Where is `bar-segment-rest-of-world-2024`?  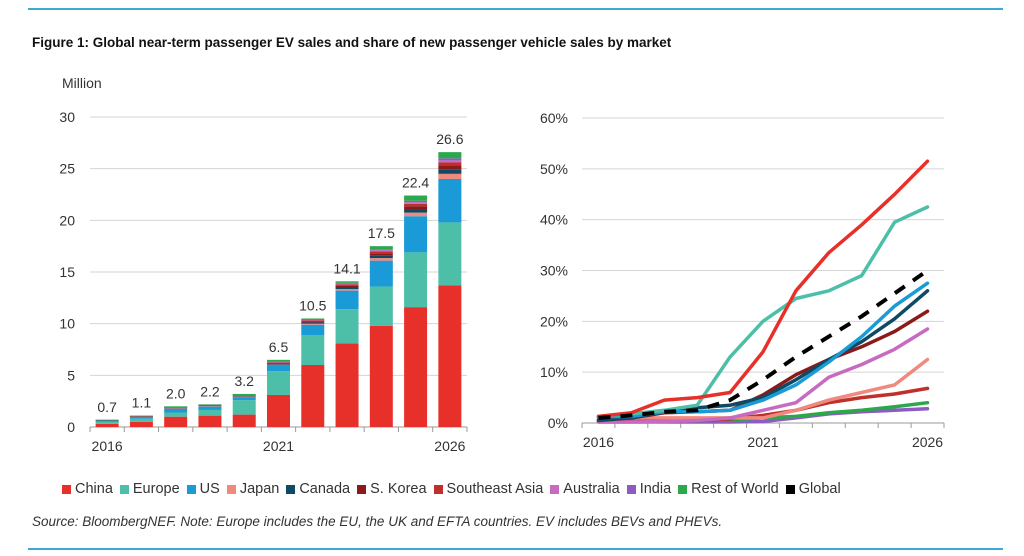
bar-segment-rest-of-world-2024 is located at coordinates (381, 248).